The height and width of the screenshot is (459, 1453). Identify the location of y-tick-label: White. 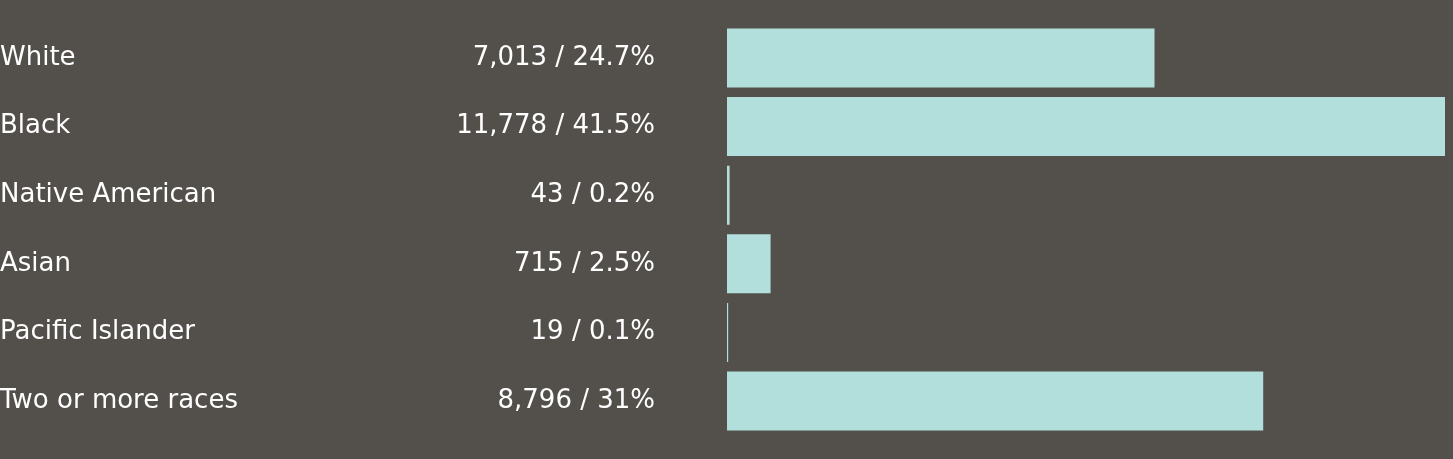
(38, 55).